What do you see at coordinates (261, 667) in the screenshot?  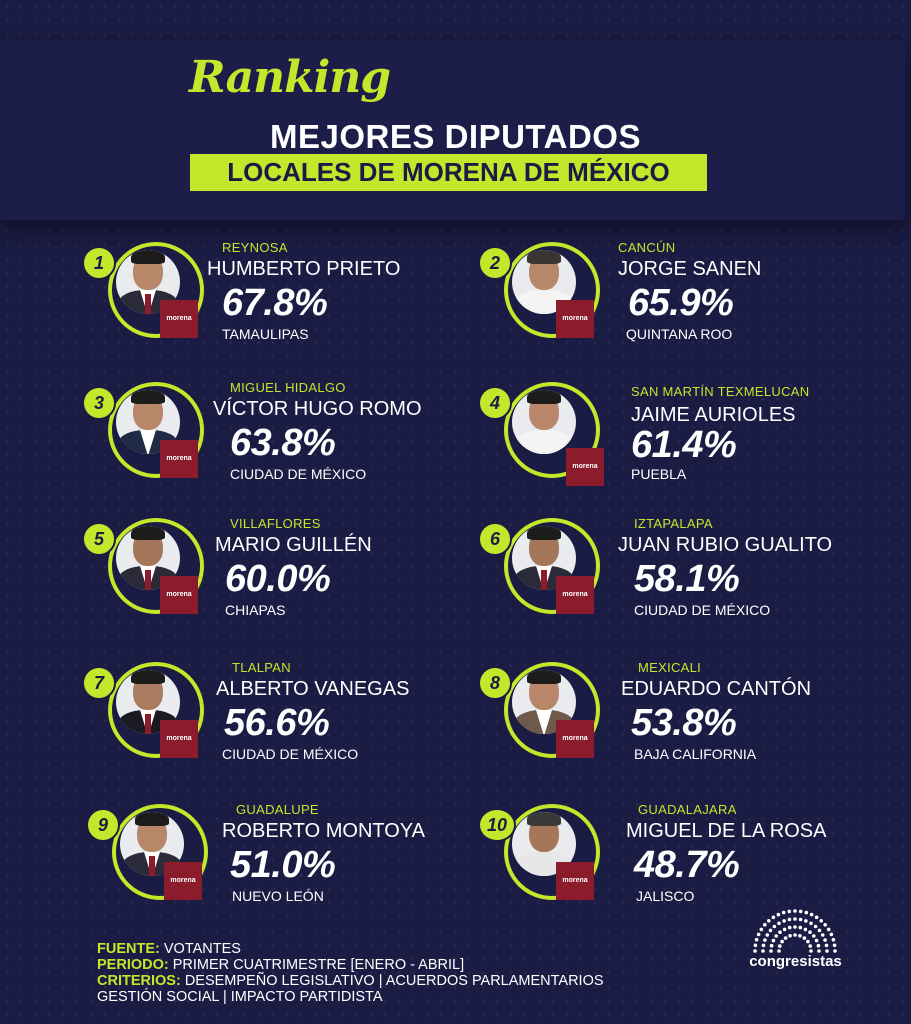 I see `city-label: TLALPAN` at bounding box center [261, 667].